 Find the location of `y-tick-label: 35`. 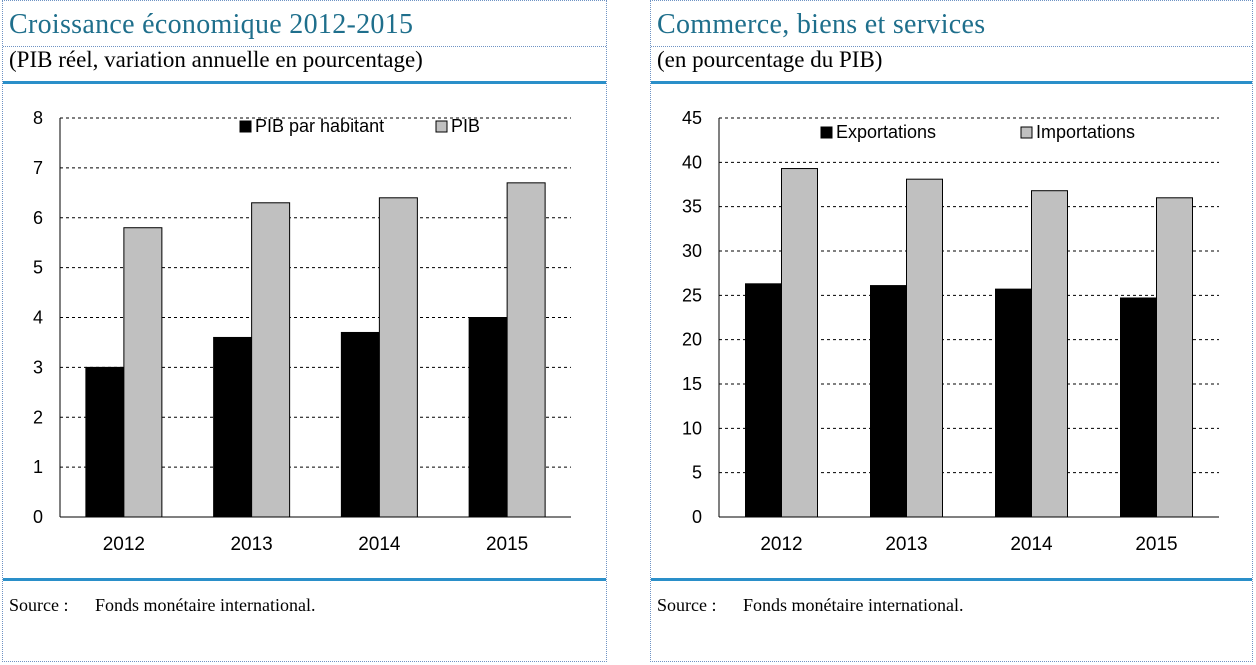

y-tick-label: 35 is located at coordinates (692, 207).